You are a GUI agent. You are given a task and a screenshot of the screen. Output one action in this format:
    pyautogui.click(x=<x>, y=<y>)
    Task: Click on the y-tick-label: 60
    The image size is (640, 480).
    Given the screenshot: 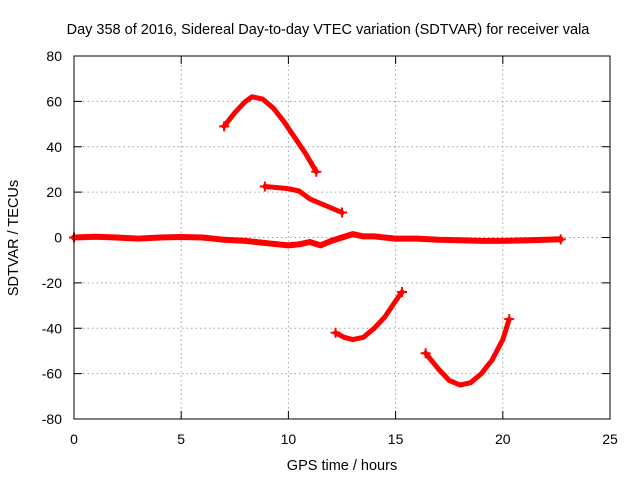 What is the action you would take?
    pyautogui.click(x=54, y=101)
    